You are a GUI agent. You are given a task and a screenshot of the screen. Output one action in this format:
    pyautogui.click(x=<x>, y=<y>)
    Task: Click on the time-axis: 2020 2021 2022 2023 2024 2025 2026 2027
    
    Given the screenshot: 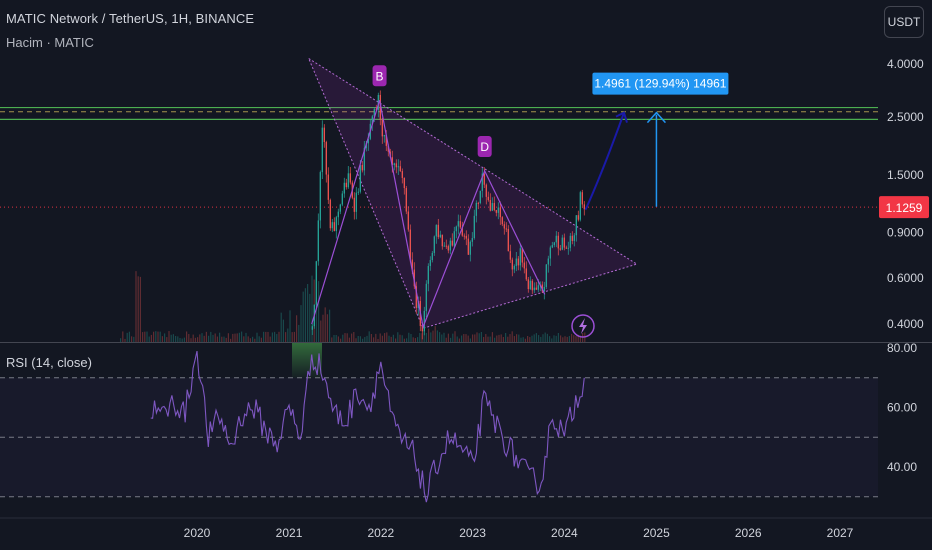 What is the action you would take?
    pyautogui.click(x=466, y=528)
    